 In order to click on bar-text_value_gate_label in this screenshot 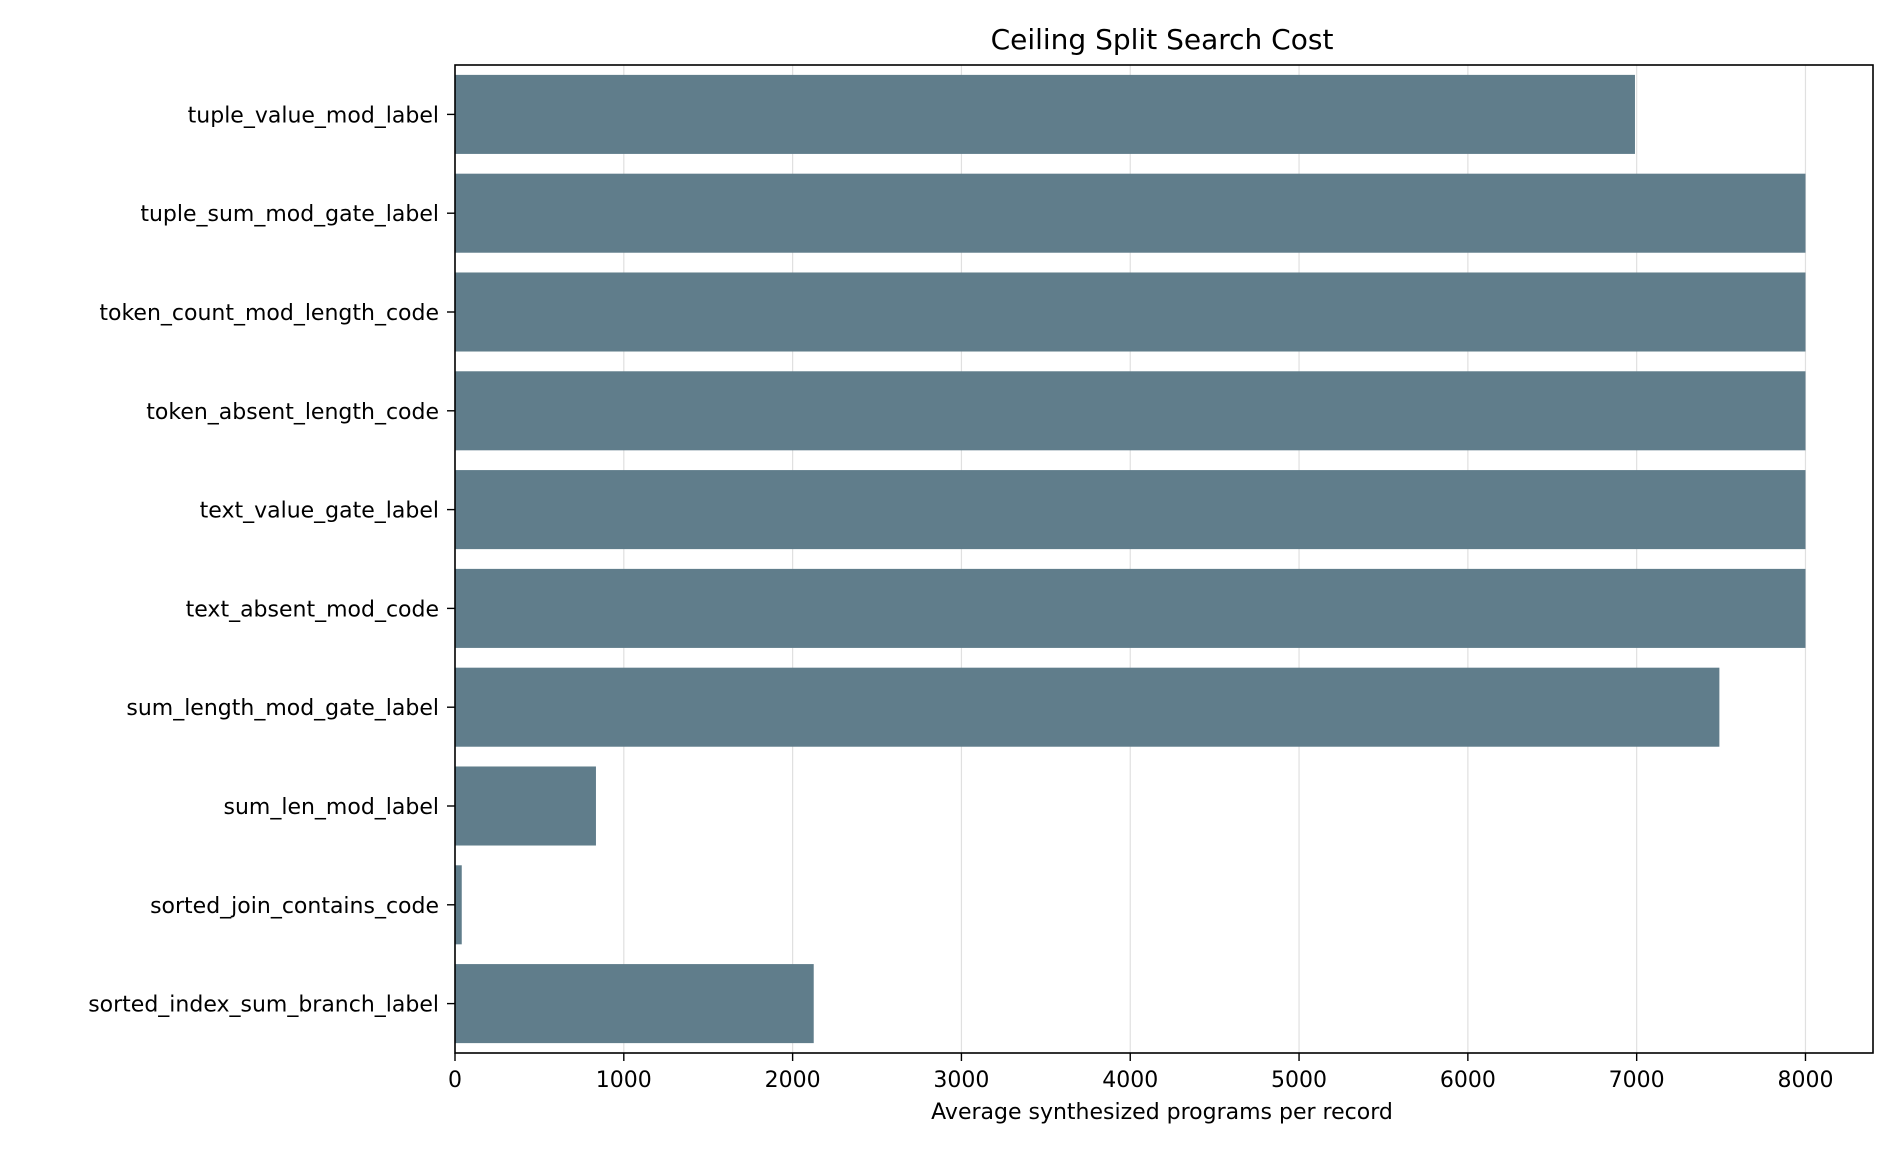, I will do `click(1130, 510)`.